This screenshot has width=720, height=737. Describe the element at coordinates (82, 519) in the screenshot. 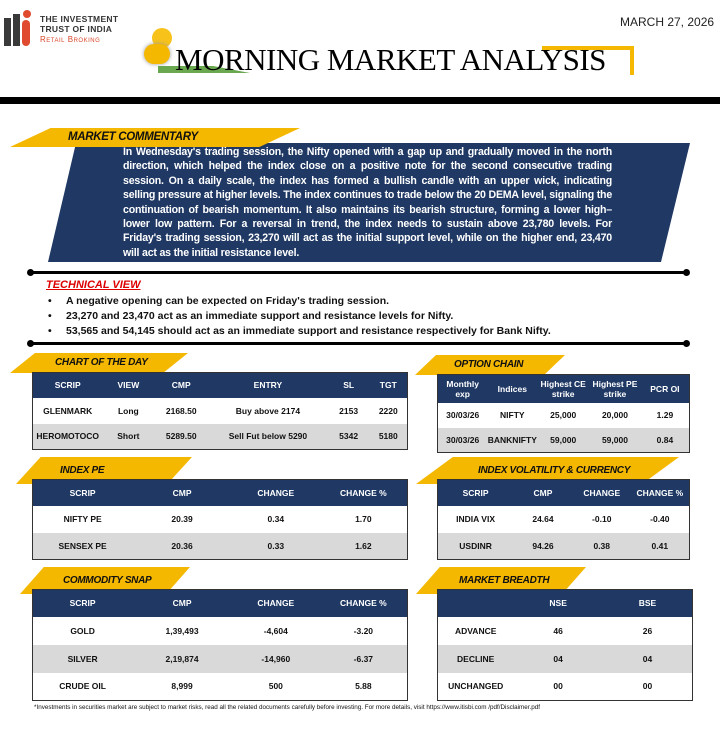

I see `table-cell: NIFTY PE` at that location.